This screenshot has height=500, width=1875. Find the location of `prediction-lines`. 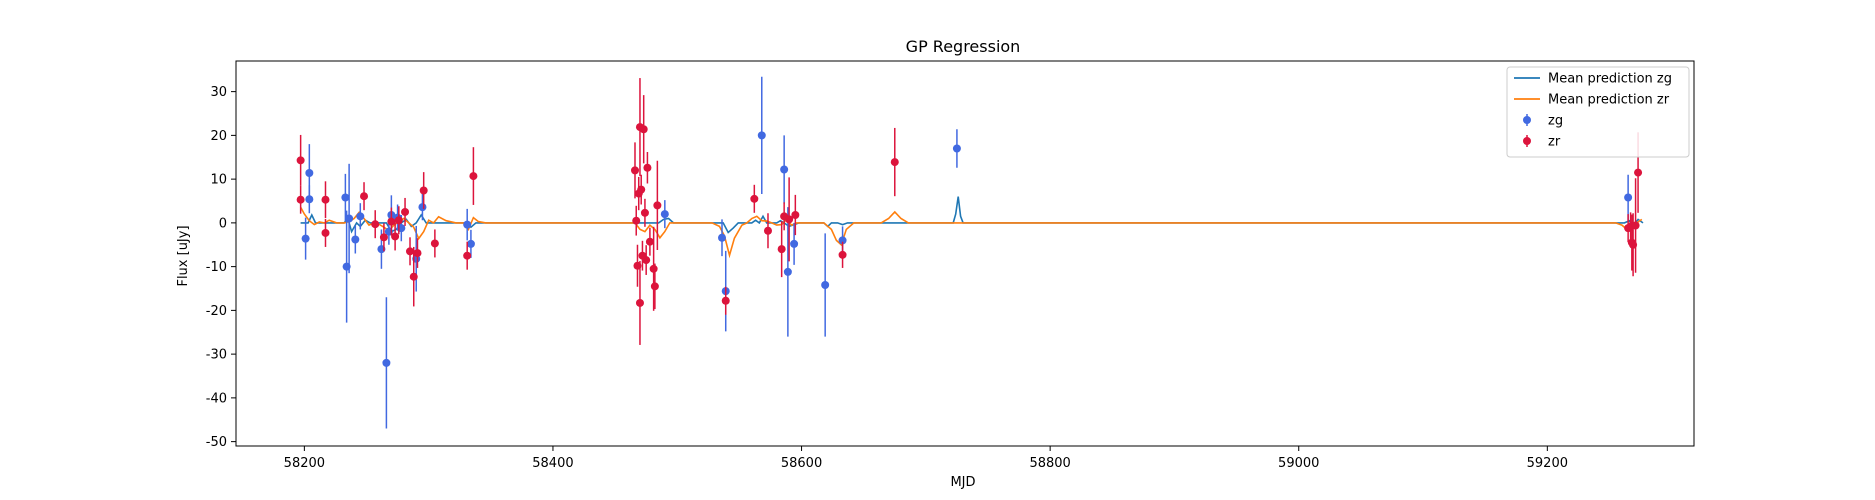

prediction-lines is located at coordinates (971, 227).